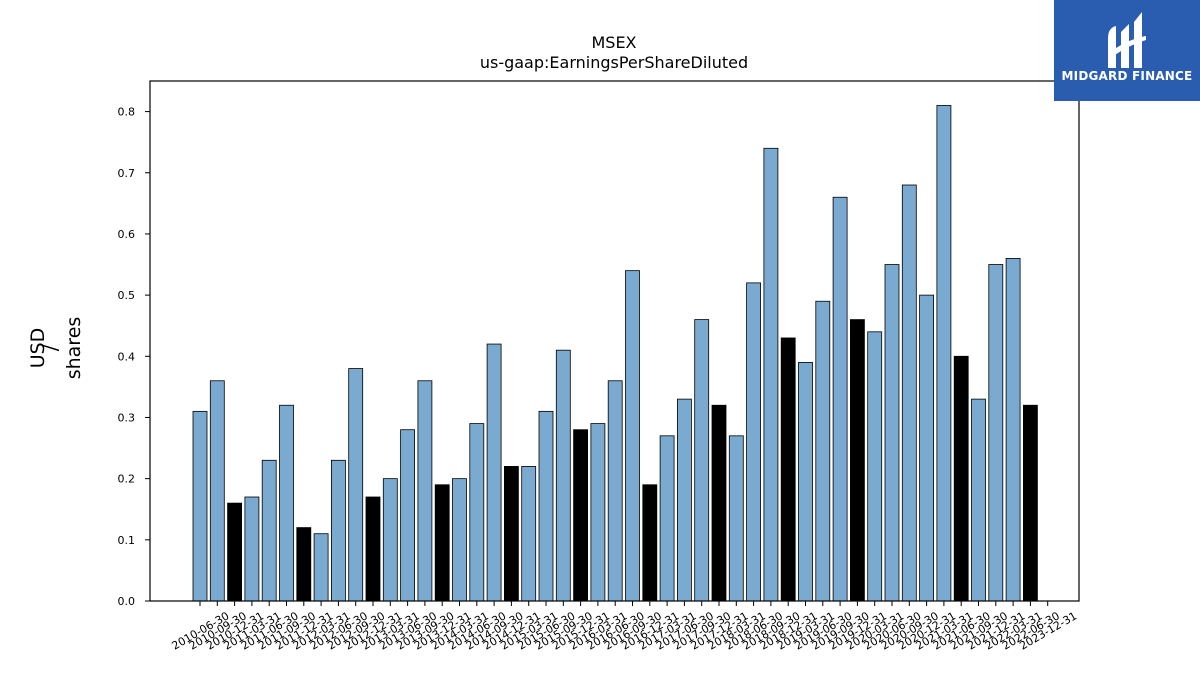  I want to click on midgard-finance-logo: MIDGARD FINANCE, so click(1127, 50).